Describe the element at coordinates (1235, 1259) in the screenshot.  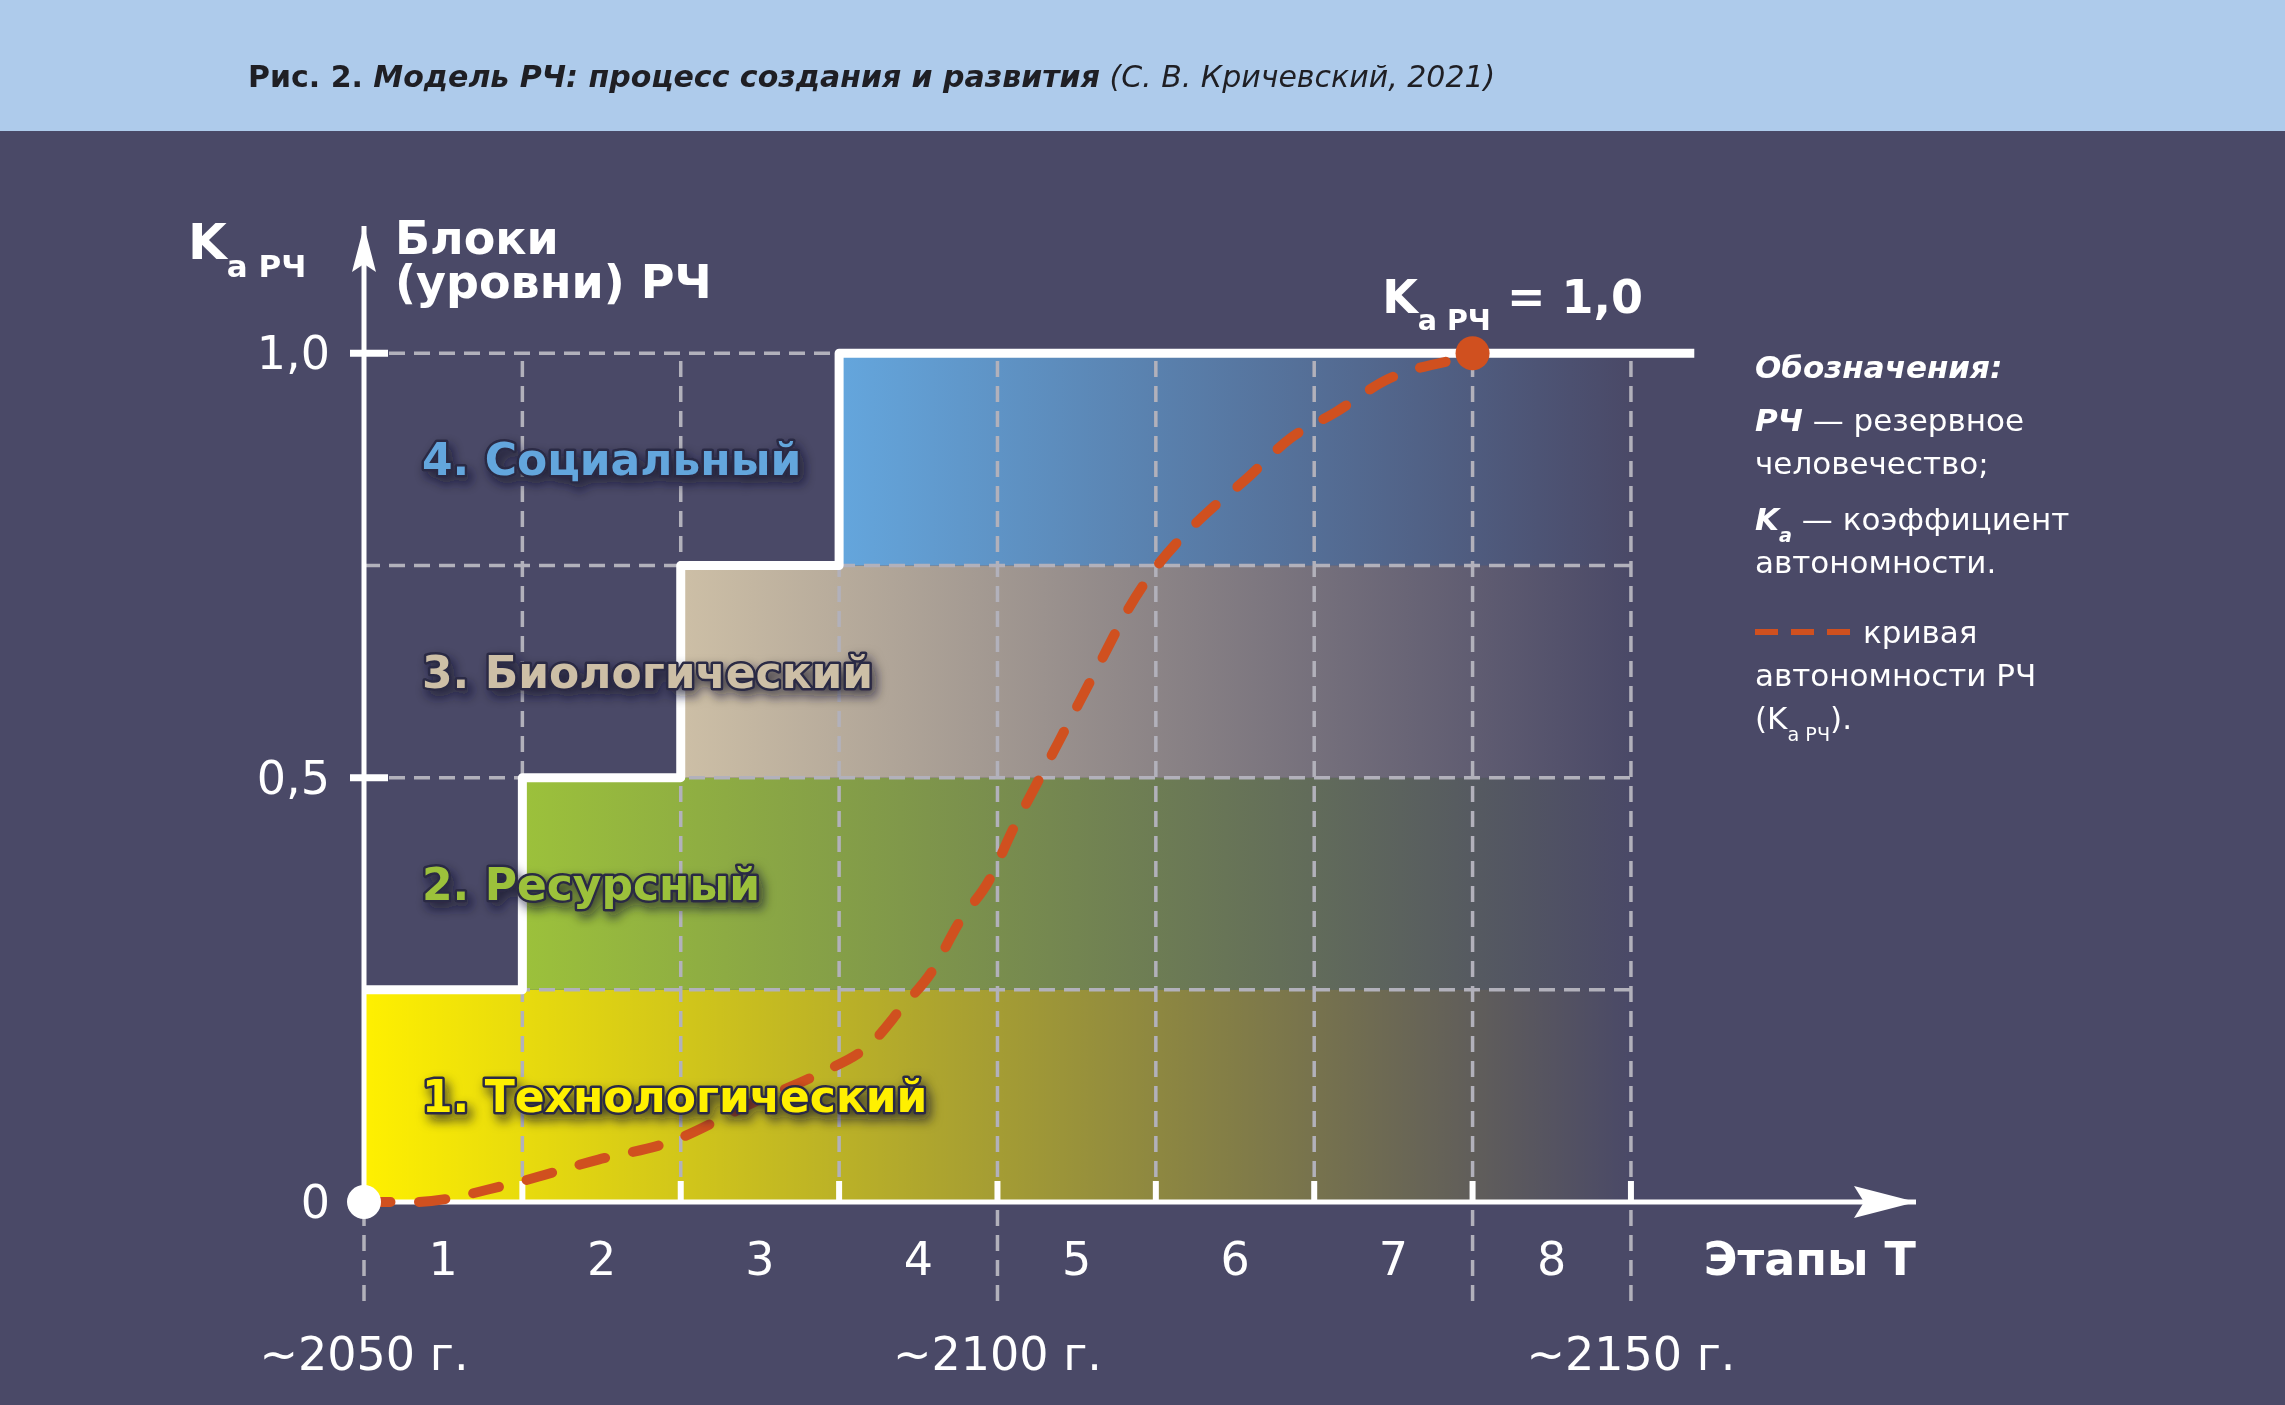
I see `x-tick-label: 6` at that location.